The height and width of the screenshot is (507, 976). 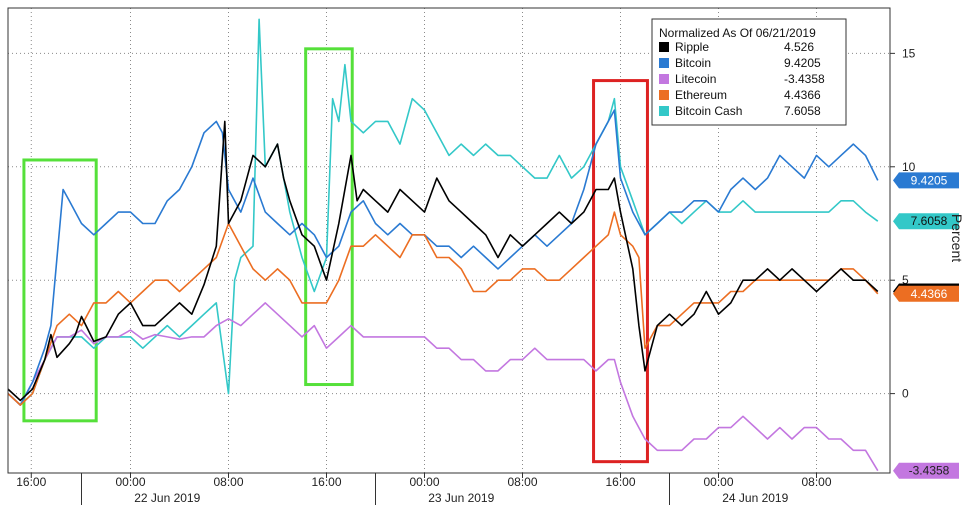 I want to click on y-tick-label: 5, so click(x=905, y=280).